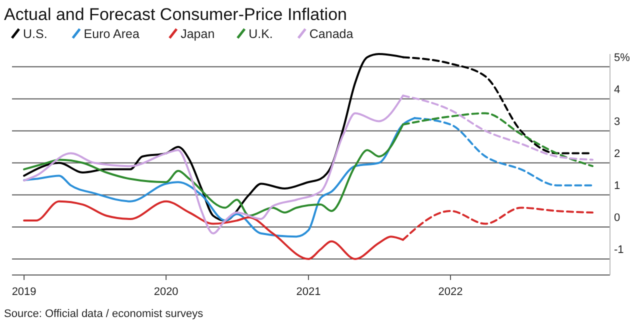  Describe the element at coordinates (104, 314) in the screenshot. I see `source-note: Source: Official data / economist surveys` at that location.